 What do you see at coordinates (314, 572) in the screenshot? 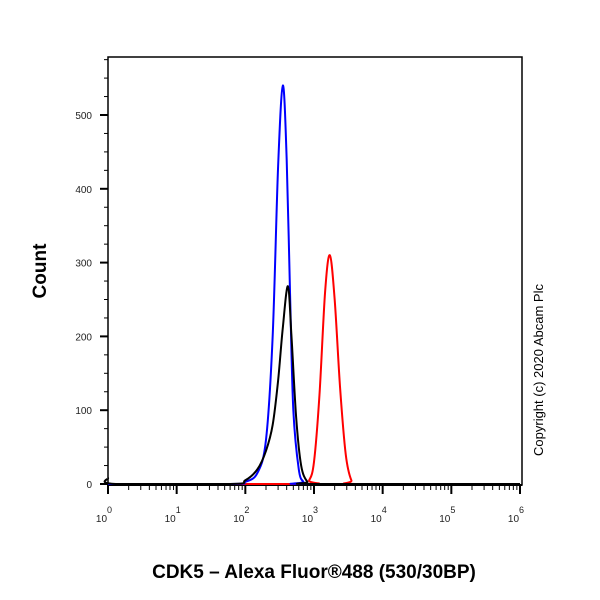
I see `x-axis-label: CDK5 – Alexa Fluor®488 (530/30BP)` at bounding box center [314, 572].